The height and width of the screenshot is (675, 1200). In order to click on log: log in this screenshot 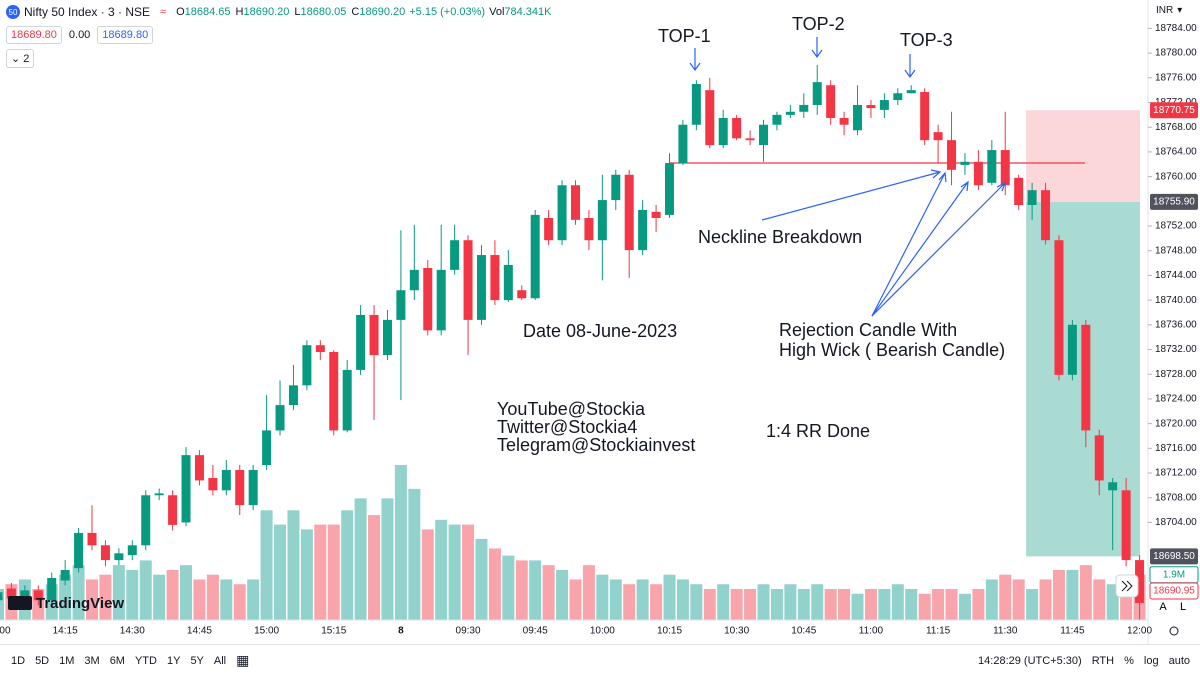, I will do `click(1151, 660)`.